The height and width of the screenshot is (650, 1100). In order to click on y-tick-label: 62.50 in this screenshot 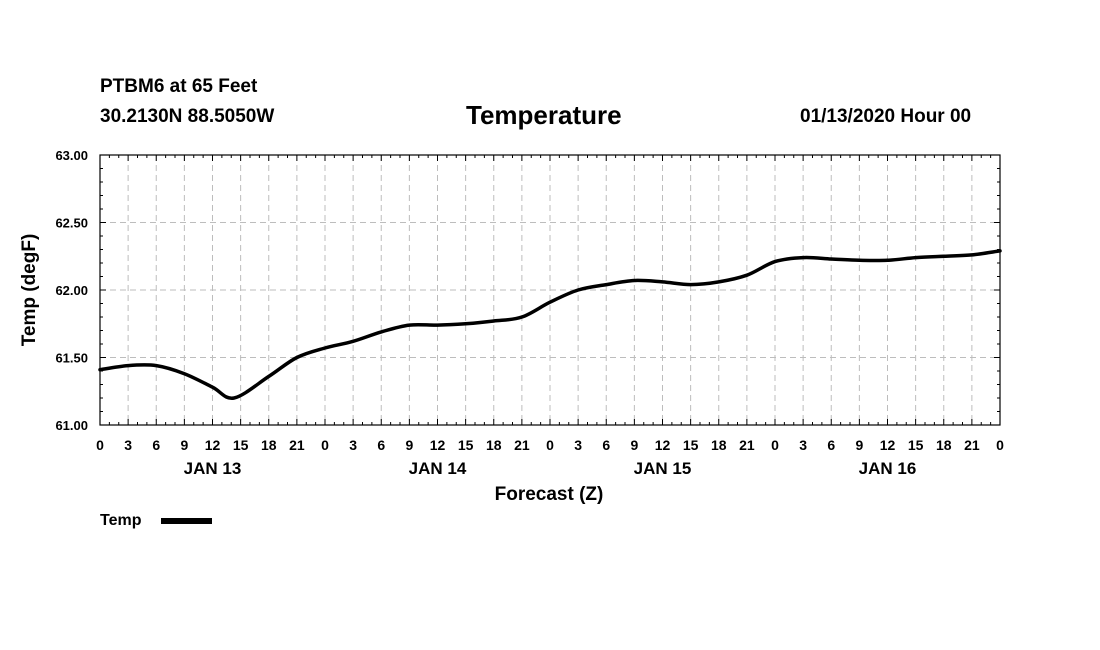, I will do `click(71, 223)`.